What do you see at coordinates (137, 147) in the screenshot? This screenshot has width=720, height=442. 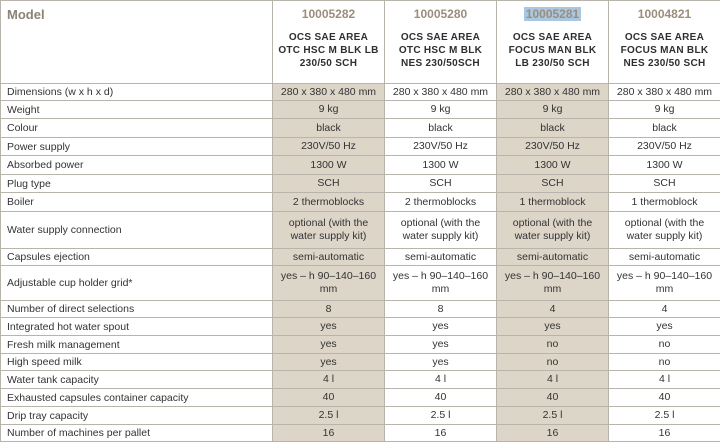 I see `row-label: Power supply` at bounding box center [137, 147].